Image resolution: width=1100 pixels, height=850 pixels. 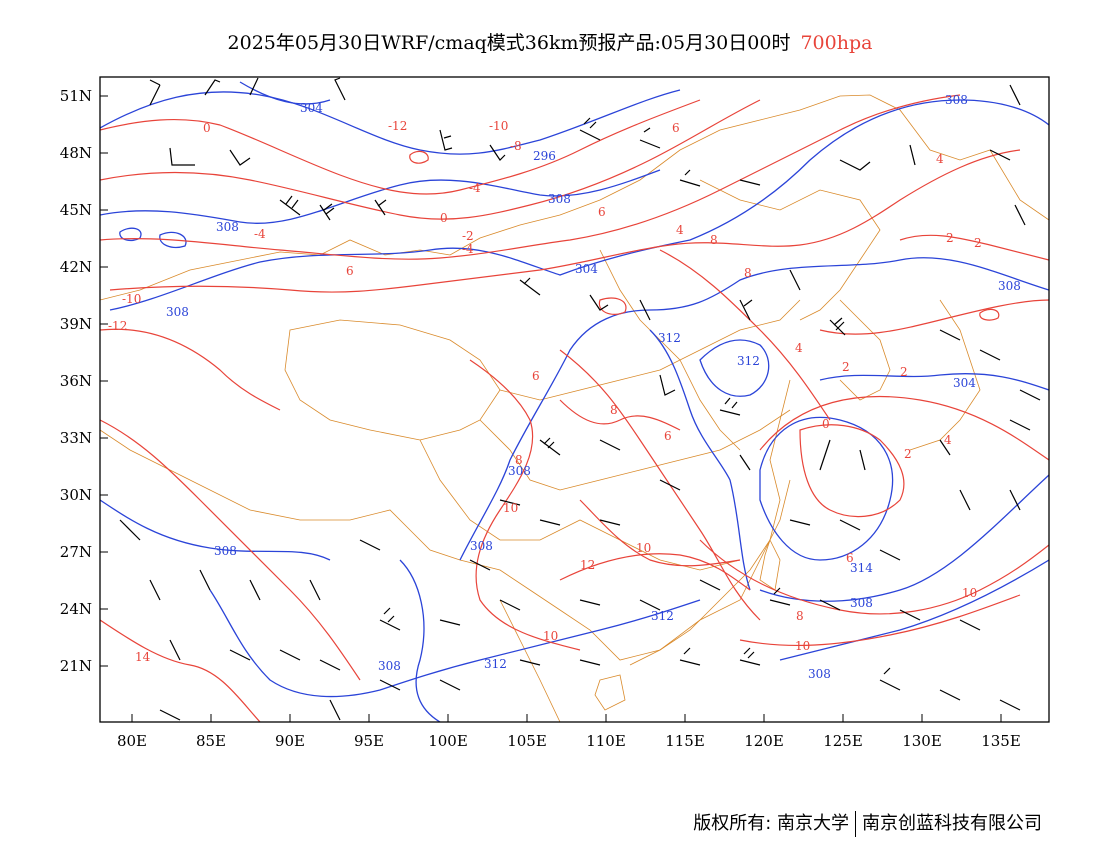 What do you see at coordinates (610, 692) in the screenshot?
I see `hainan-coast` at bounding box center [610, 692].